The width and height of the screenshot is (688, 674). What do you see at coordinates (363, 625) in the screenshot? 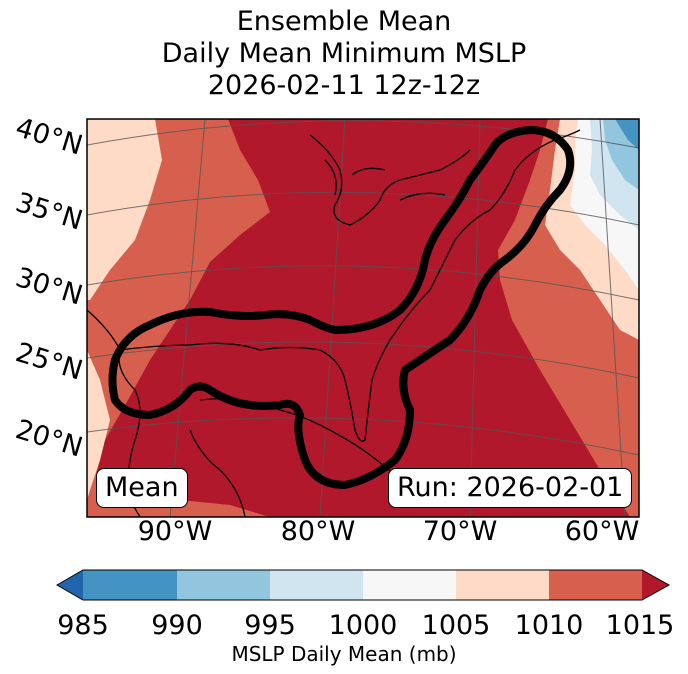
I see `cb-tick-1000: 1000` at bounding box center [363, 625].